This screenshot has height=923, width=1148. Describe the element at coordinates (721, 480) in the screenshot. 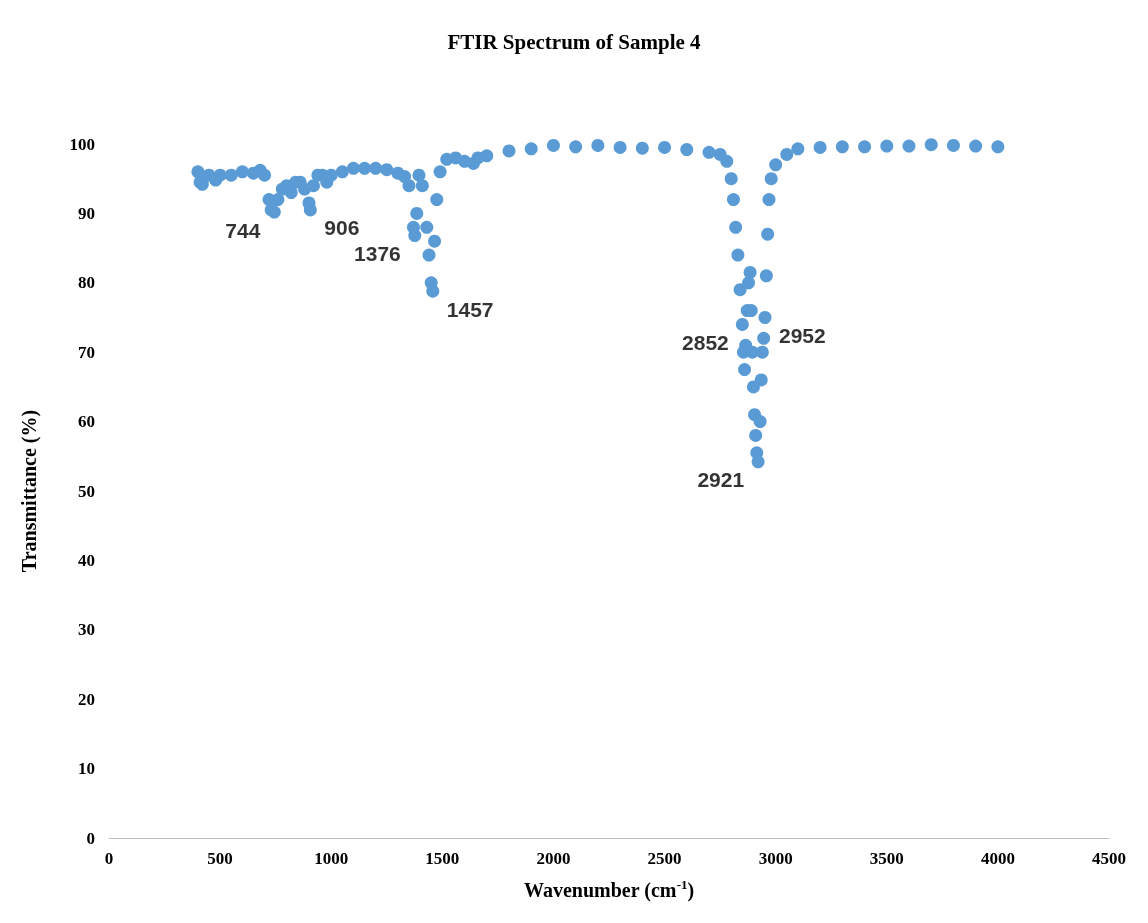

I see `annotation: 2921` at that location.